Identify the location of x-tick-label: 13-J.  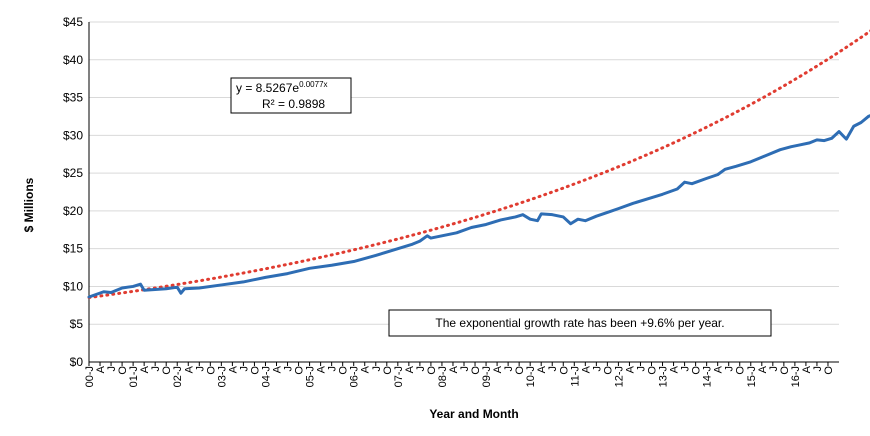
(664, 376).